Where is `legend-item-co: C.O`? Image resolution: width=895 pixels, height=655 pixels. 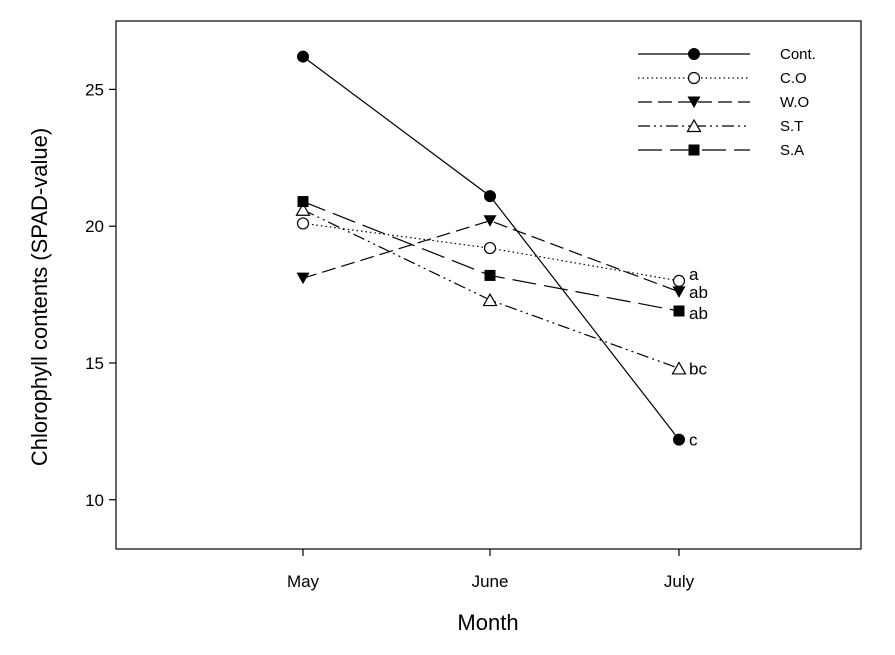 legend-item-co: C.O is located at coordinates (722, 78).